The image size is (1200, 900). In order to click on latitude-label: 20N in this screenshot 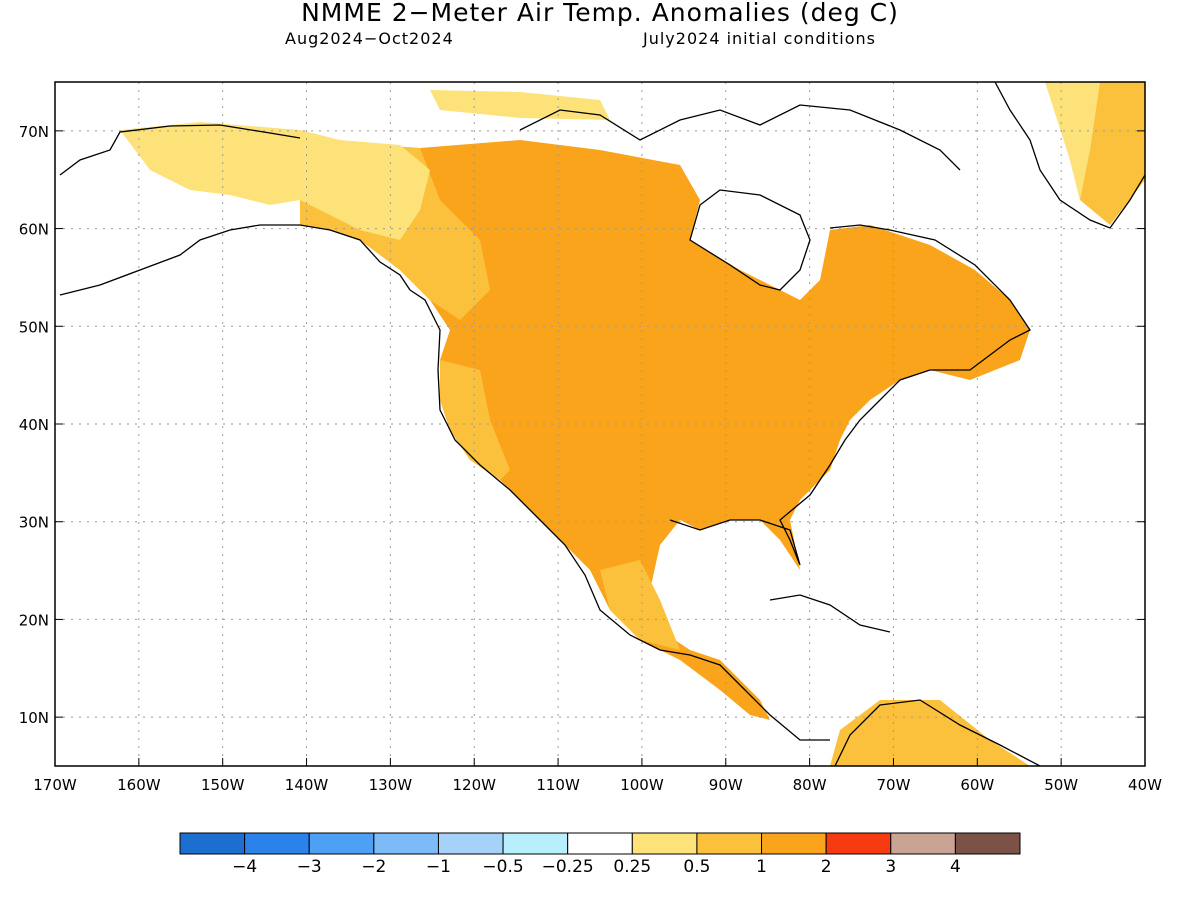, I will do `click(34, 620)`.